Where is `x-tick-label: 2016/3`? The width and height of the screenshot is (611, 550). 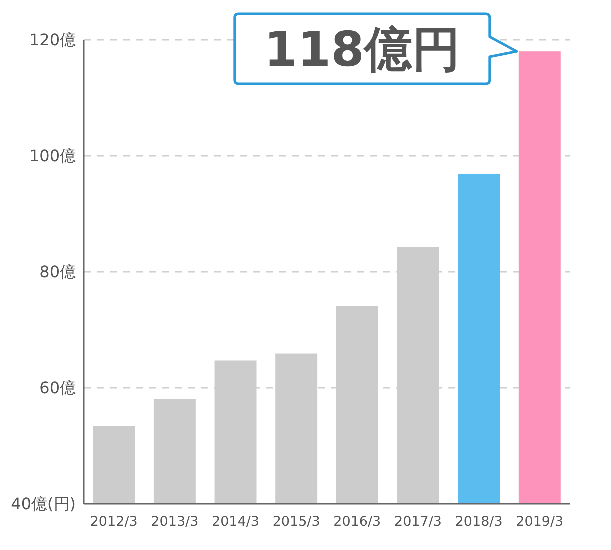 x-tick-label: 2016/3 is located at coordinates (358, 522).